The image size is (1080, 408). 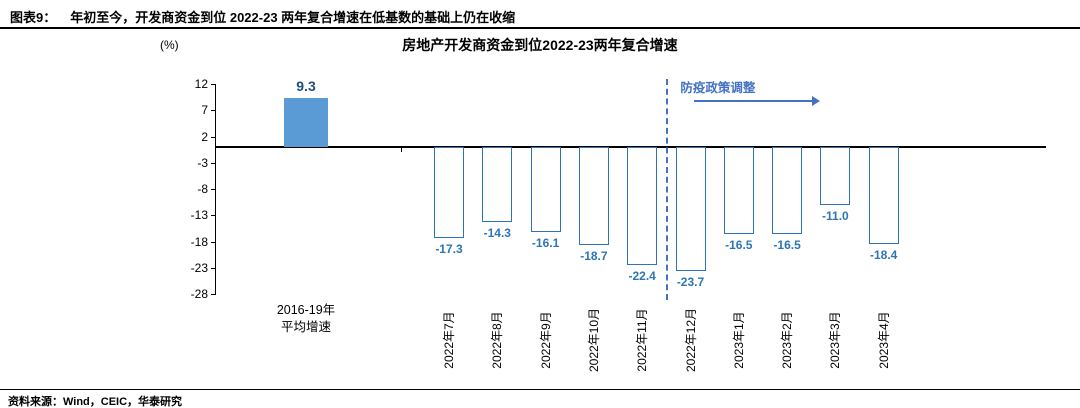 I want to click on bar-value-label: -22.4, so click(x=642, y=275).